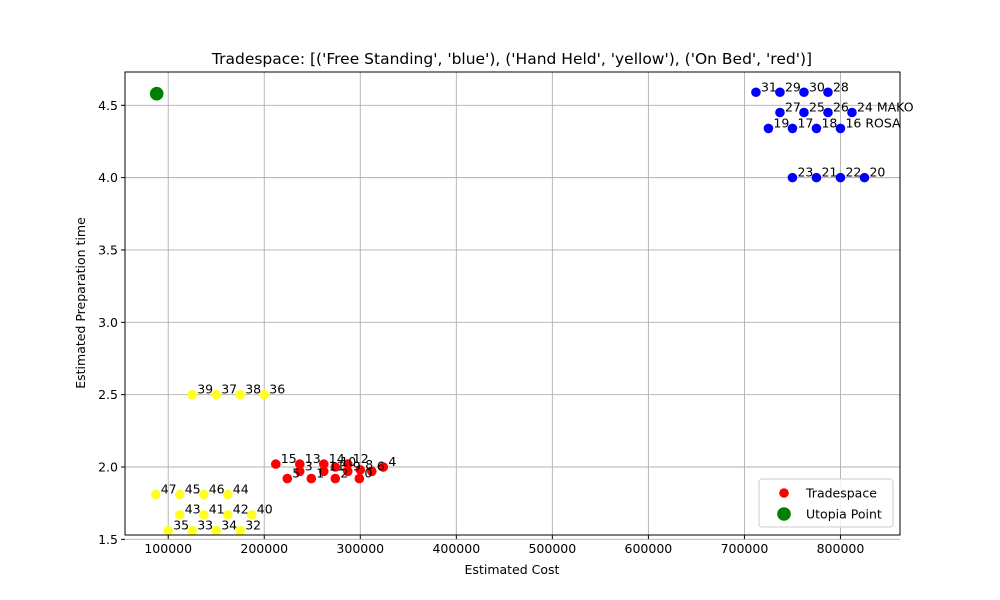 The width and height of the screenshot is (1000, 600). I want to click on point-label: 14, so click(337, 458).